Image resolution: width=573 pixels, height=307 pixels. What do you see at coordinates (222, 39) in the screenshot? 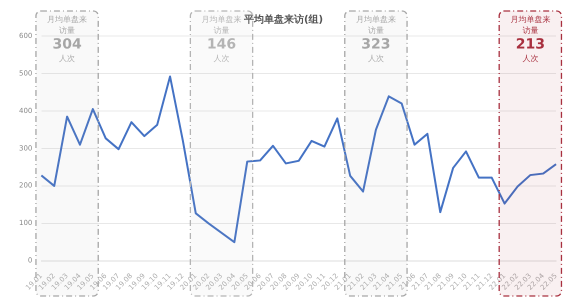
I see `band-label: 月均单盘来访量 146 人次` at bounding box center [222, 39].